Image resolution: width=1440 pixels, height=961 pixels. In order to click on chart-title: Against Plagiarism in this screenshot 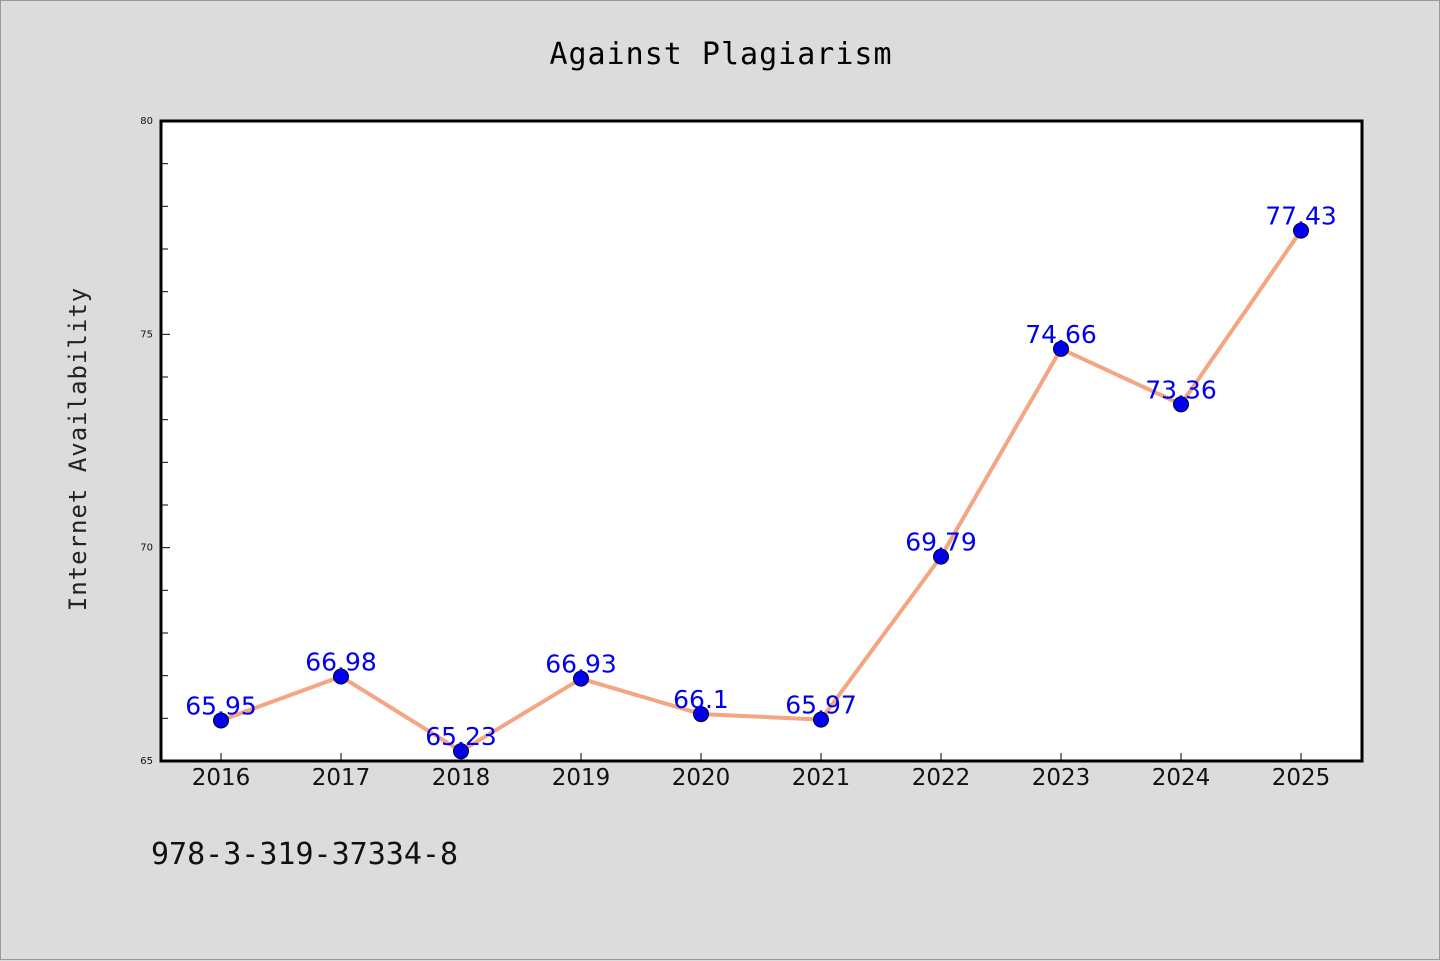, I will do `click(720, 54)`.